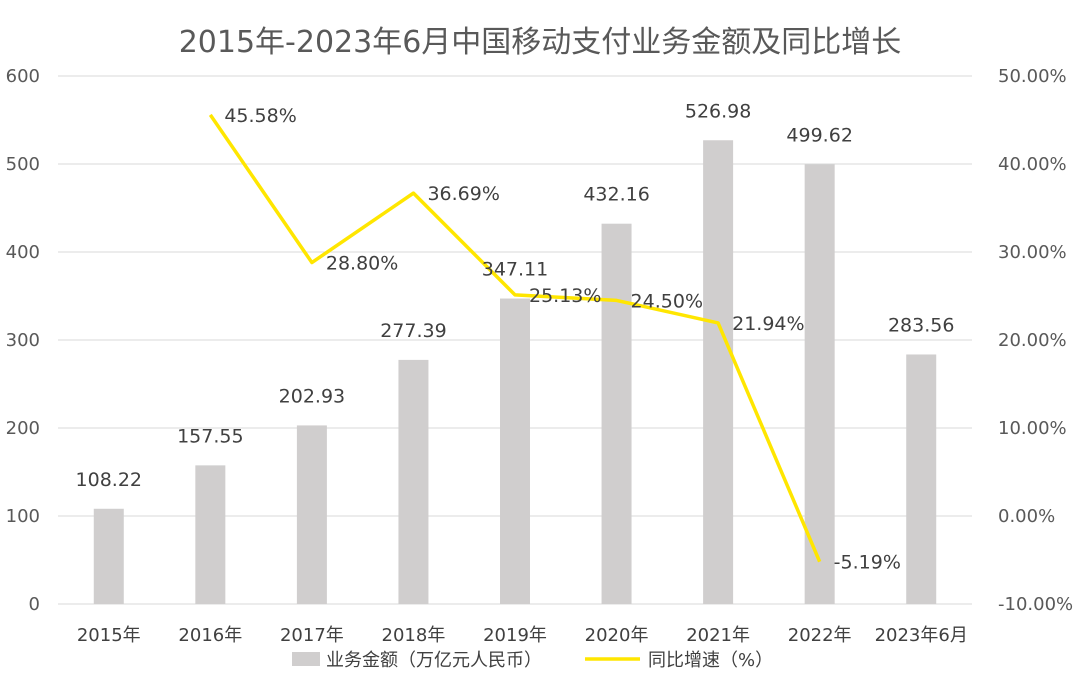 The image size is (1080, 680). What do you see at coordinates (34, 604) in the screenshot?
I see `left-tick-label: 0` at bounding box center [34, 604].